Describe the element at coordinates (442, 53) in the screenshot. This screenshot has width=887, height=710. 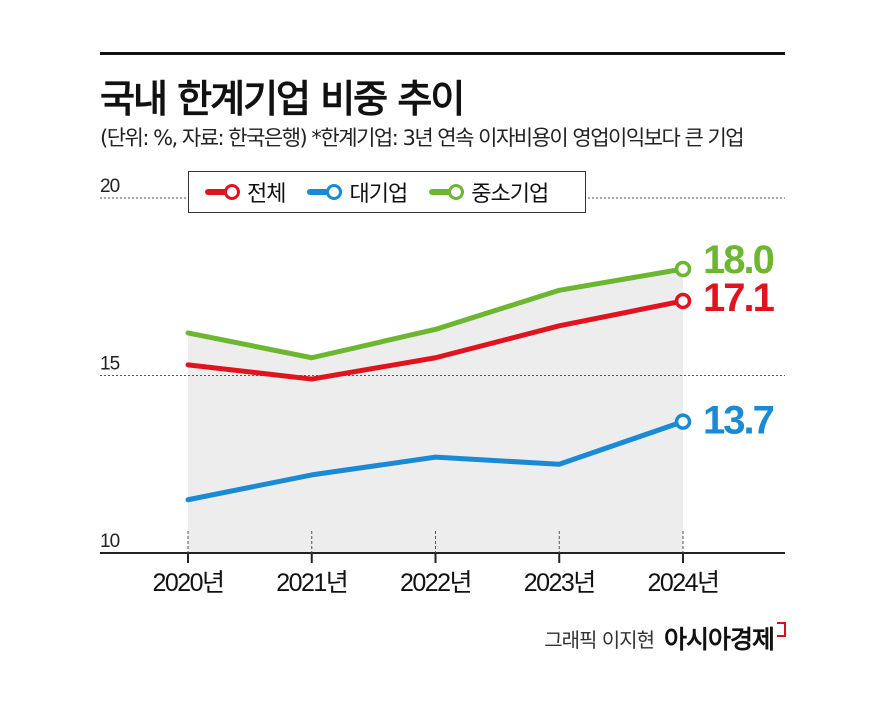
I see `top-rule` at that location.